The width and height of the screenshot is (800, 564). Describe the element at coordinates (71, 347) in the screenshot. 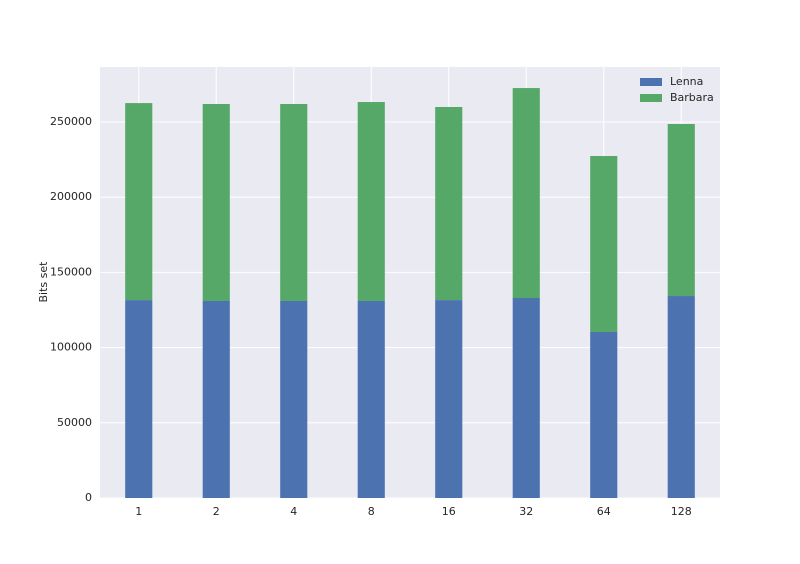

I see `y-tick-label: 100000` at that location.